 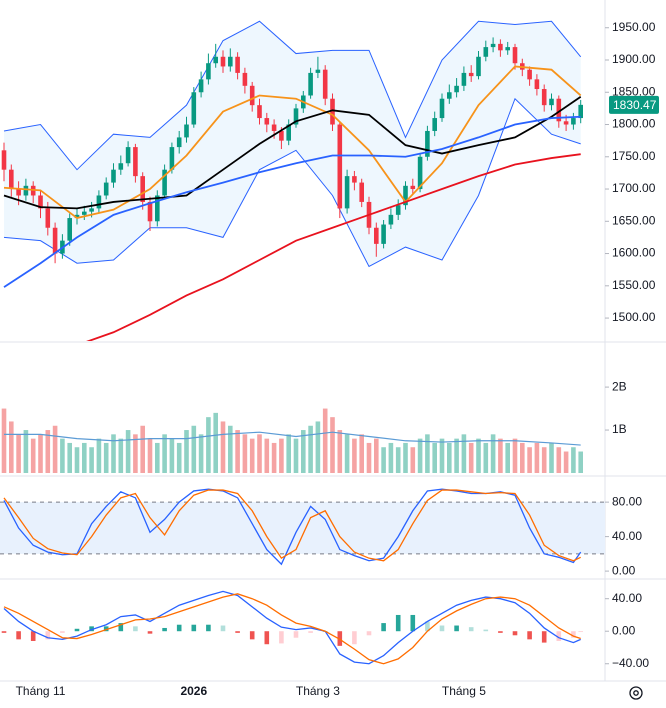 I want to click on y-tick-label: 2B, so click(x=619, y=386).